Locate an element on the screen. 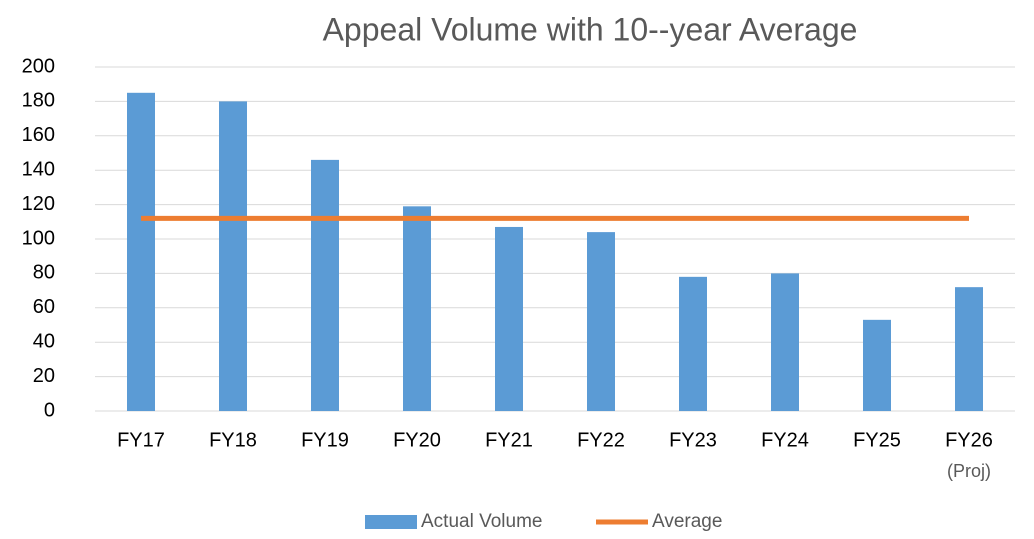 The width and height of the screenshot is (1034, 539). legend-label: Actual Volume is located at coordinates (481, 521).